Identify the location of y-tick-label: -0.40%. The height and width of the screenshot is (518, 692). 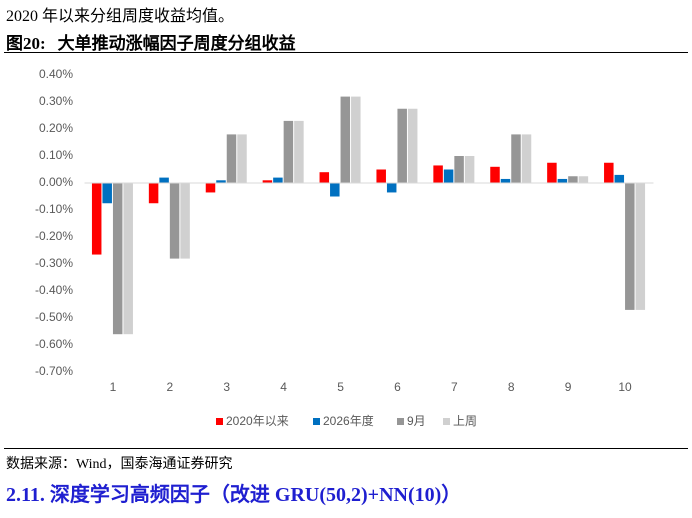
(54, 290).